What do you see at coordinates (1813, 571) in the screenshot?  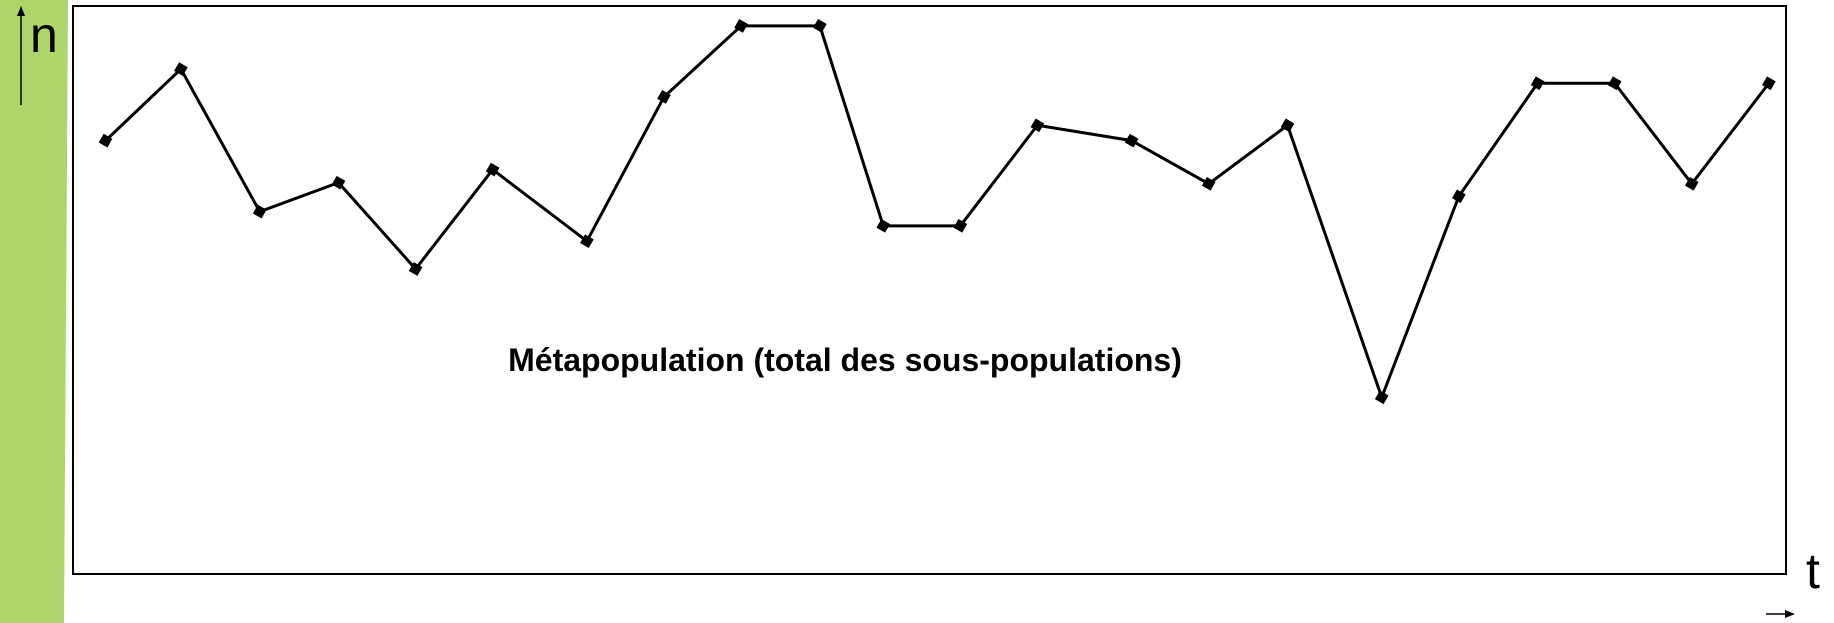 I see `x-axis-label: t` at bounding box center [1813, 571].